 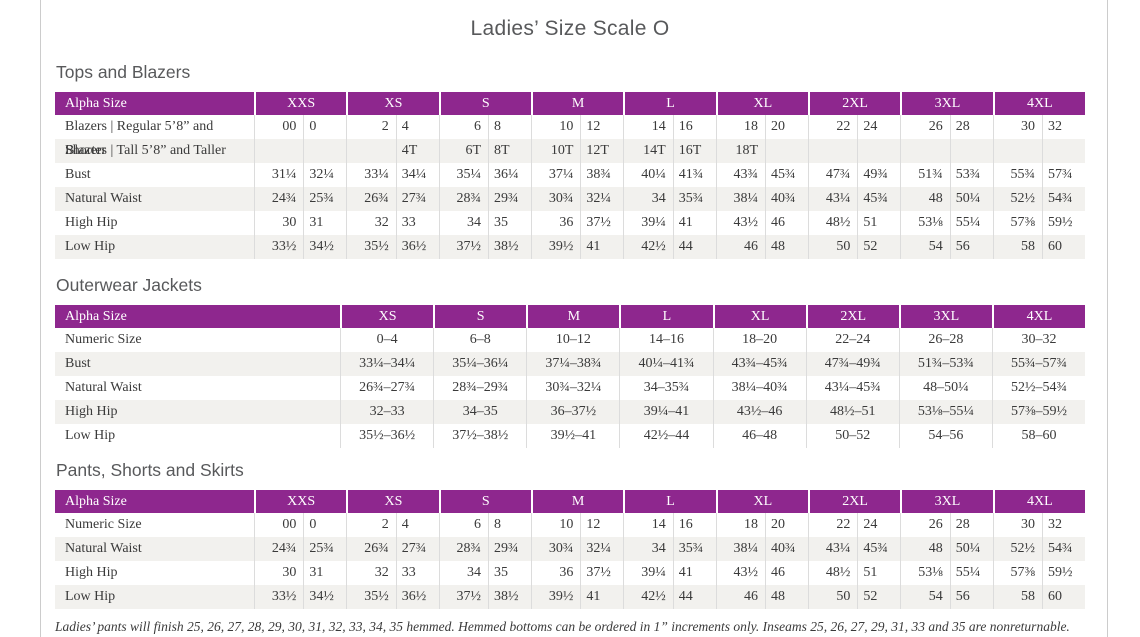 I want to click on size-pair: 50 52, so click(x=853, y=247).